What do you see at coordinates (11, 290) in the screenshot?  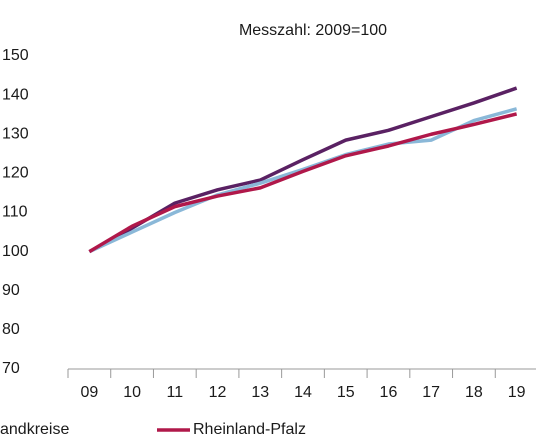 I see `y-tick-label: 90` at bounding box center [11, 290].